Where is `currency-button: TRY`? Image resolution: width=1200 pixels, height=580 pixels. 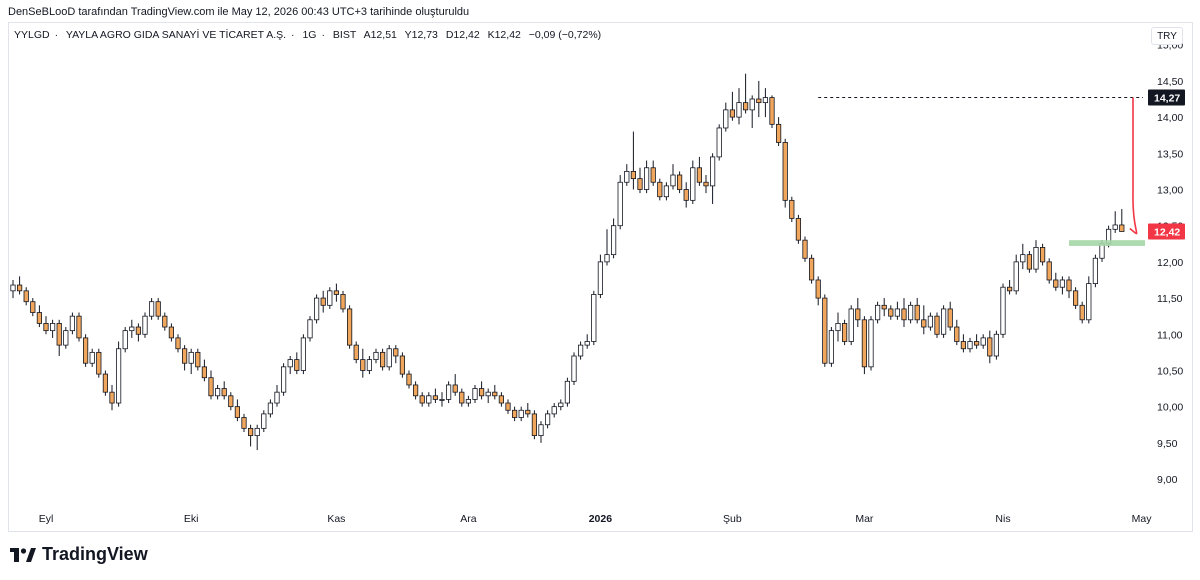 currency-button: TRY is located at coordinates (1167, 36).